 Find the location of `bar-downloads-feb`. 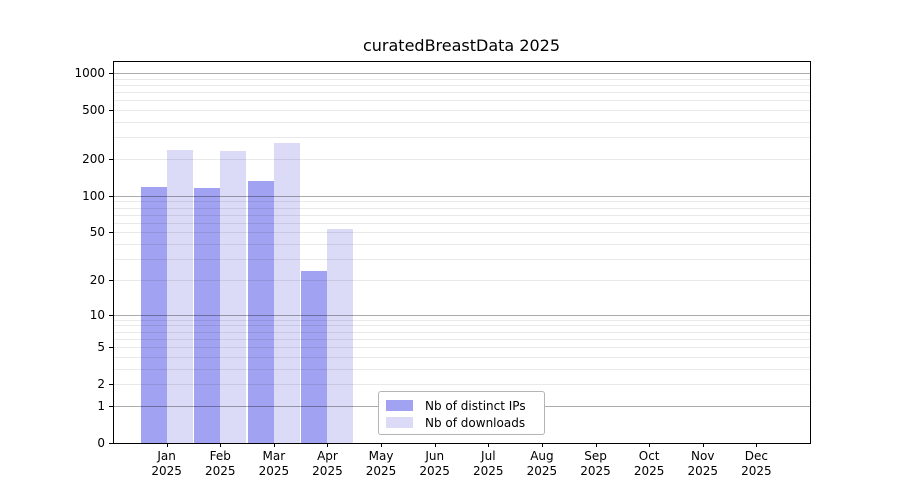

bar-downloads-feb is located at coordinates (233, 297).